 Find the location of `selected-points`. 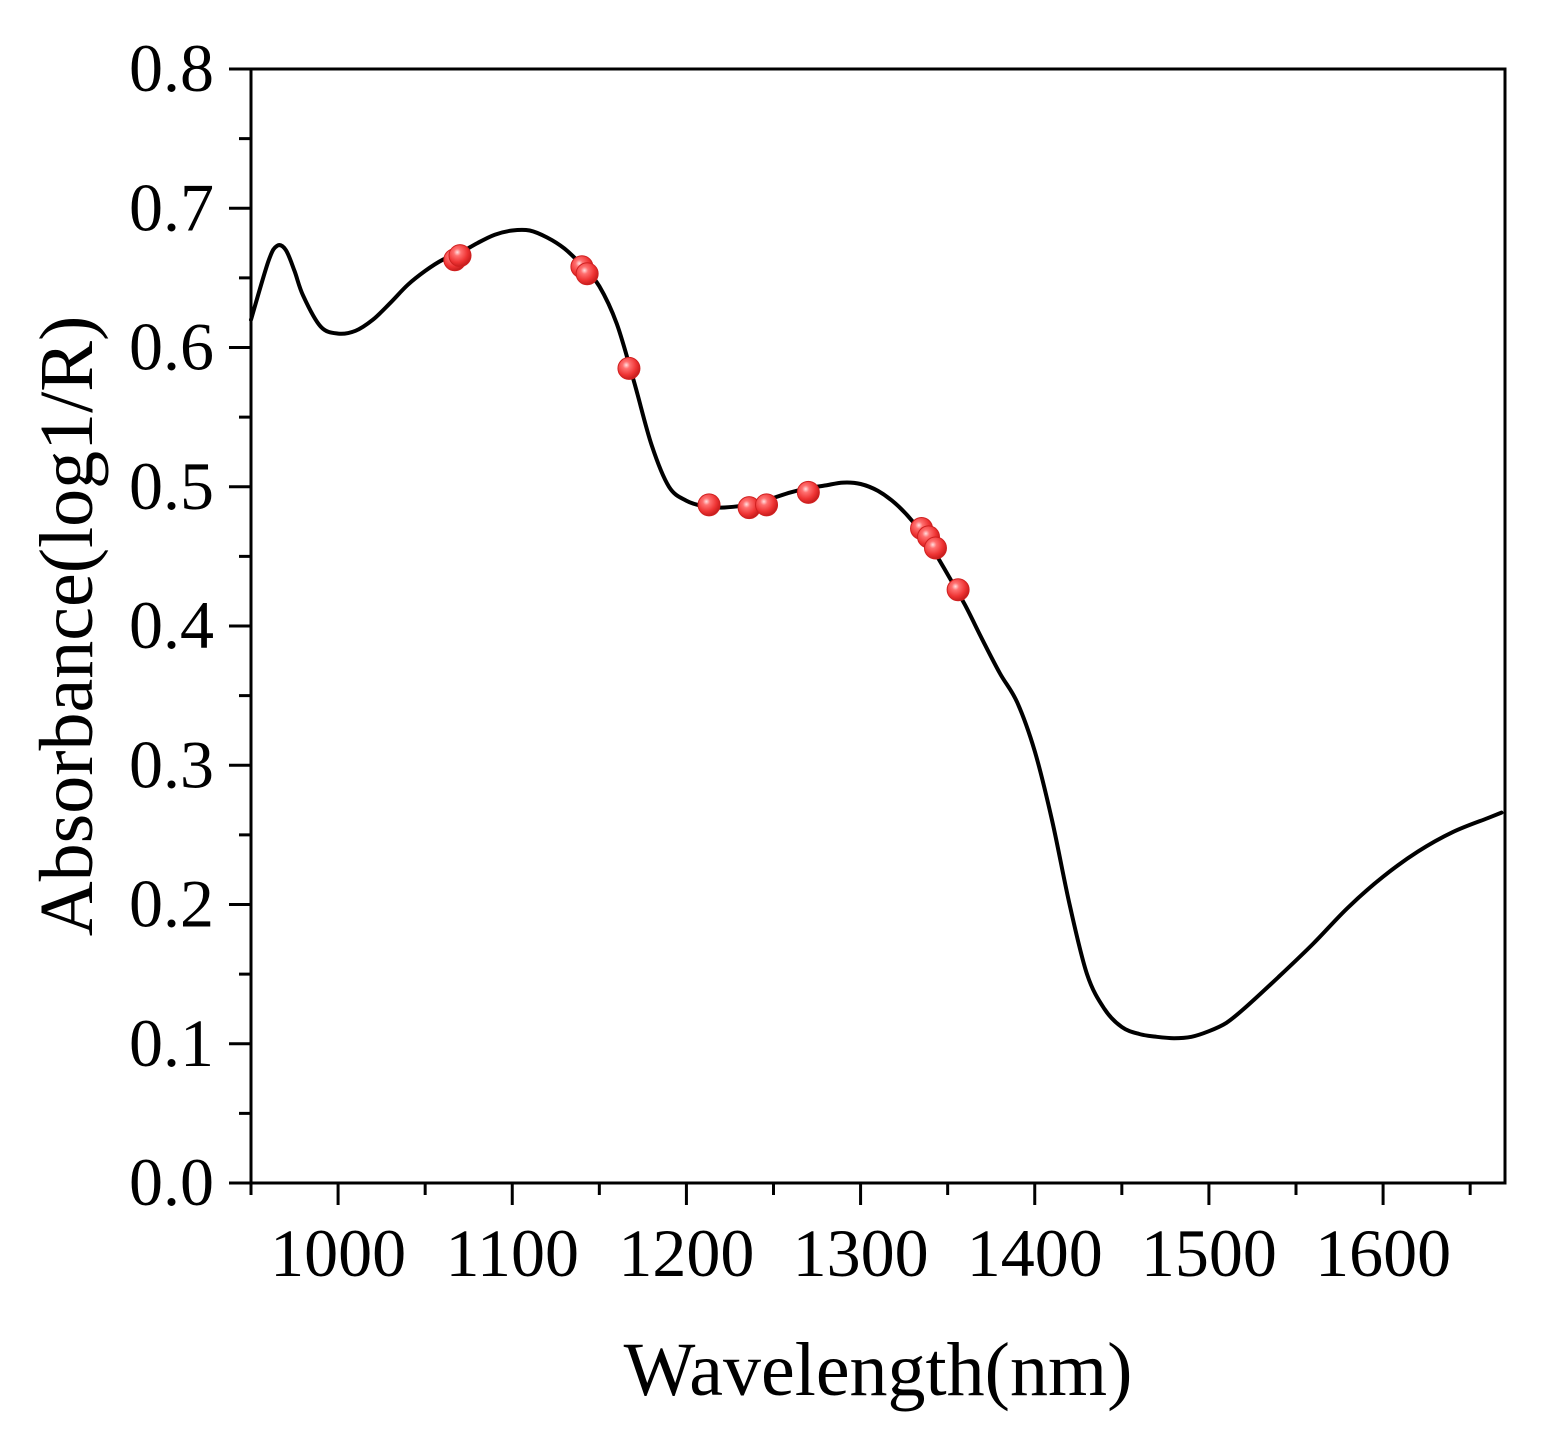

selected-points is located at coordinates (706, 423).